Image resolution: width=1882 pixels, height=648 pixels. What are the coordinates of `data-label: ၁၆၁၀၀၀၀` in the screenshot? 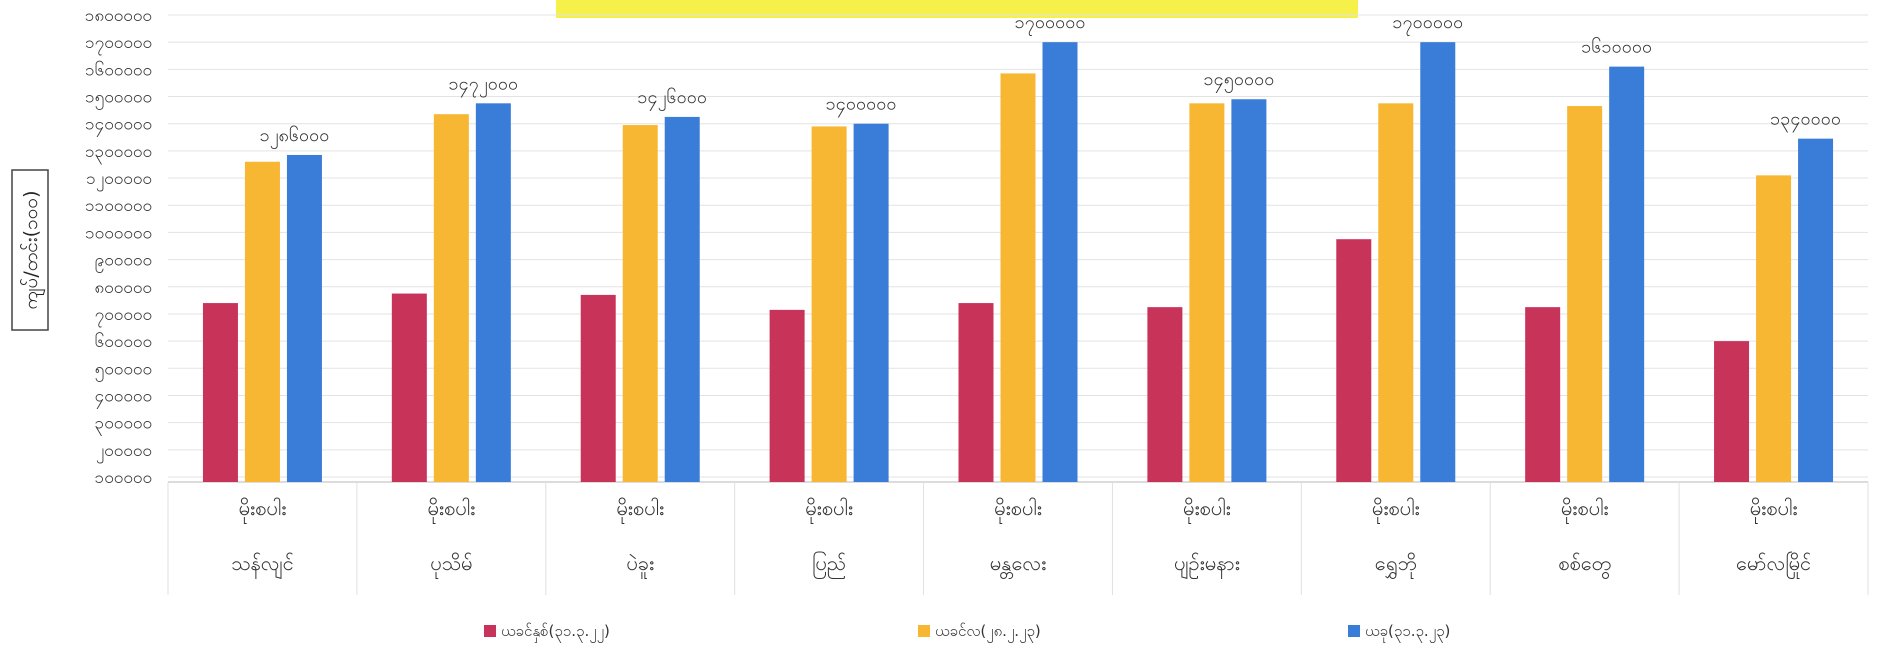 It's located at (1616, 47).